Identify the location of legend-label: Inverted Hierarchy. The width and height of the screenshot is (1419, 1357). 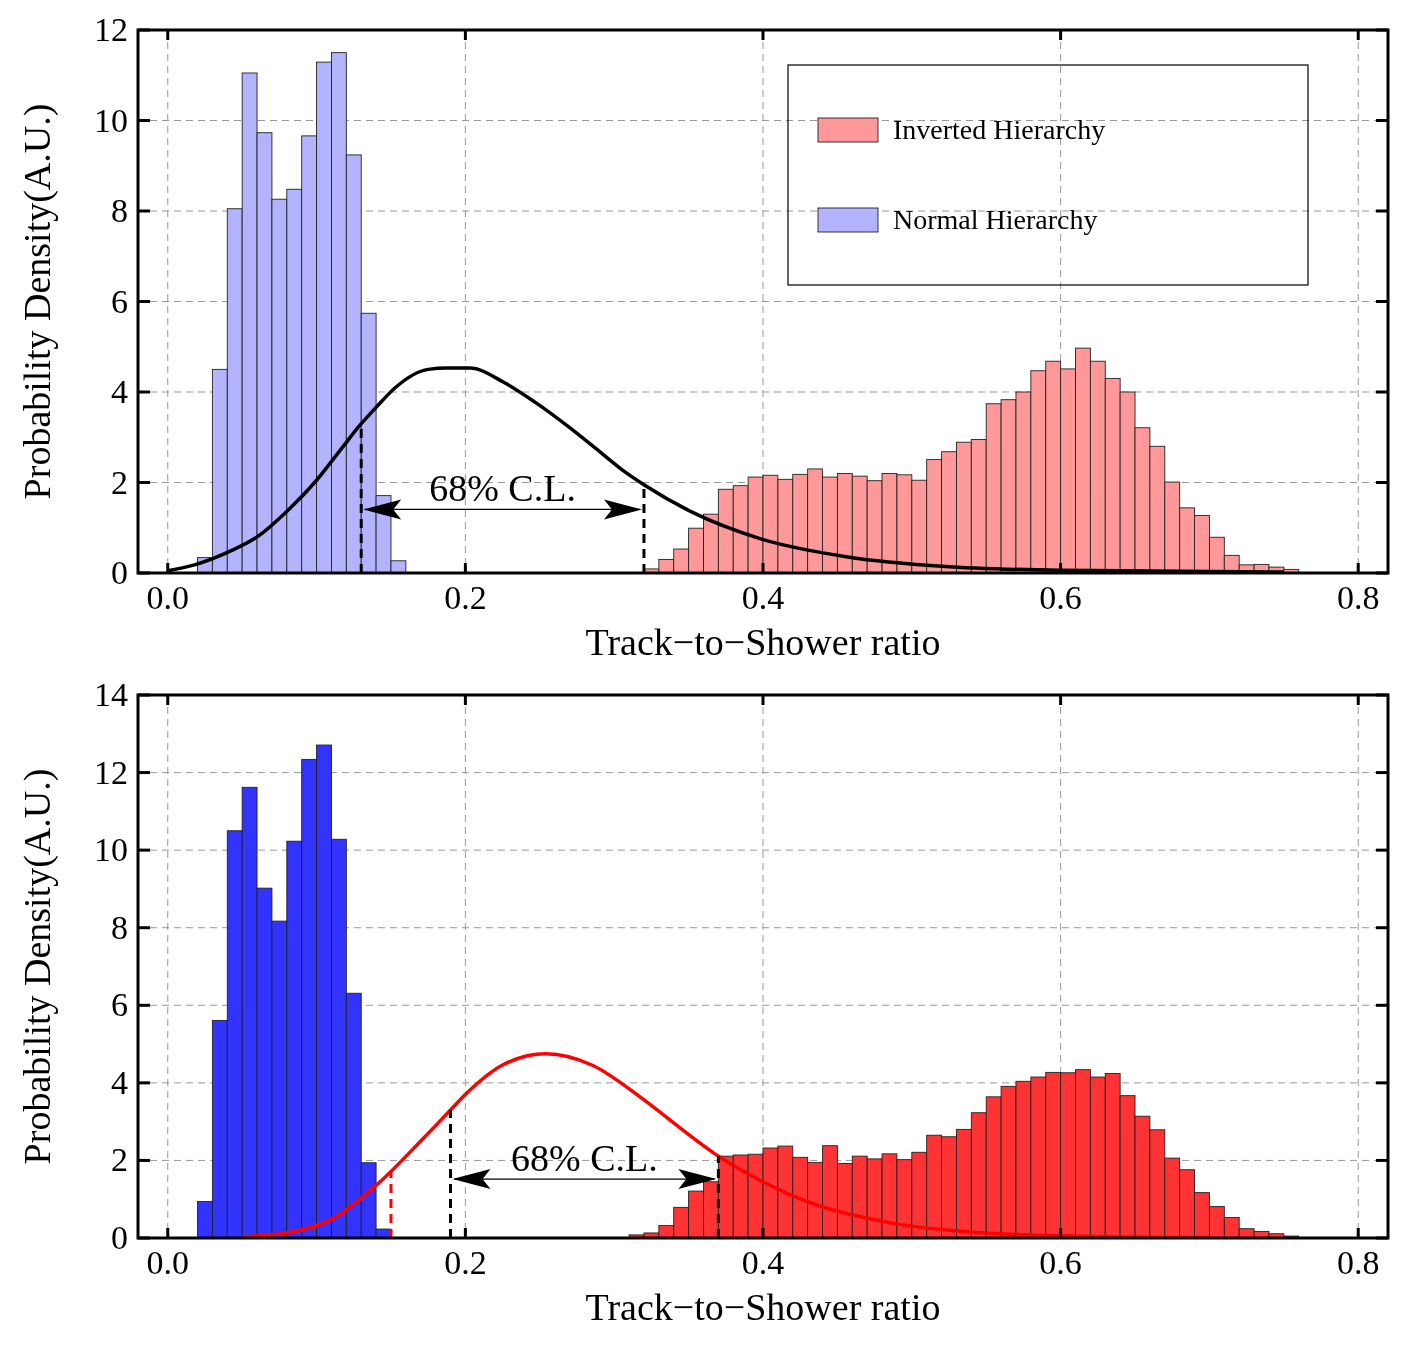
(999, 129).